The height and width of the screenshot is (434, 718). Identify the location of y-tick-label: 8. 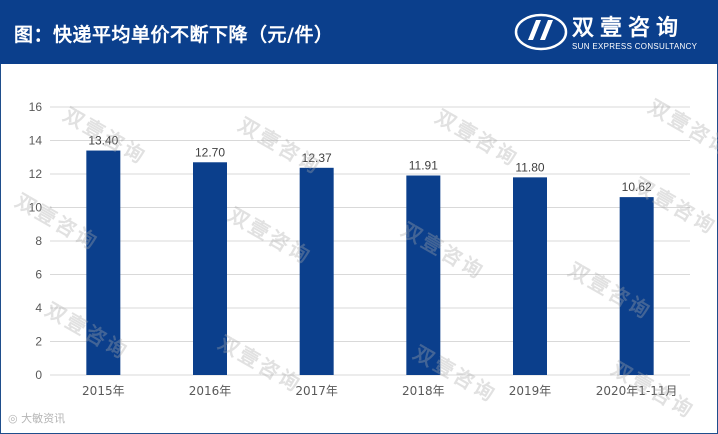
(38, 241).